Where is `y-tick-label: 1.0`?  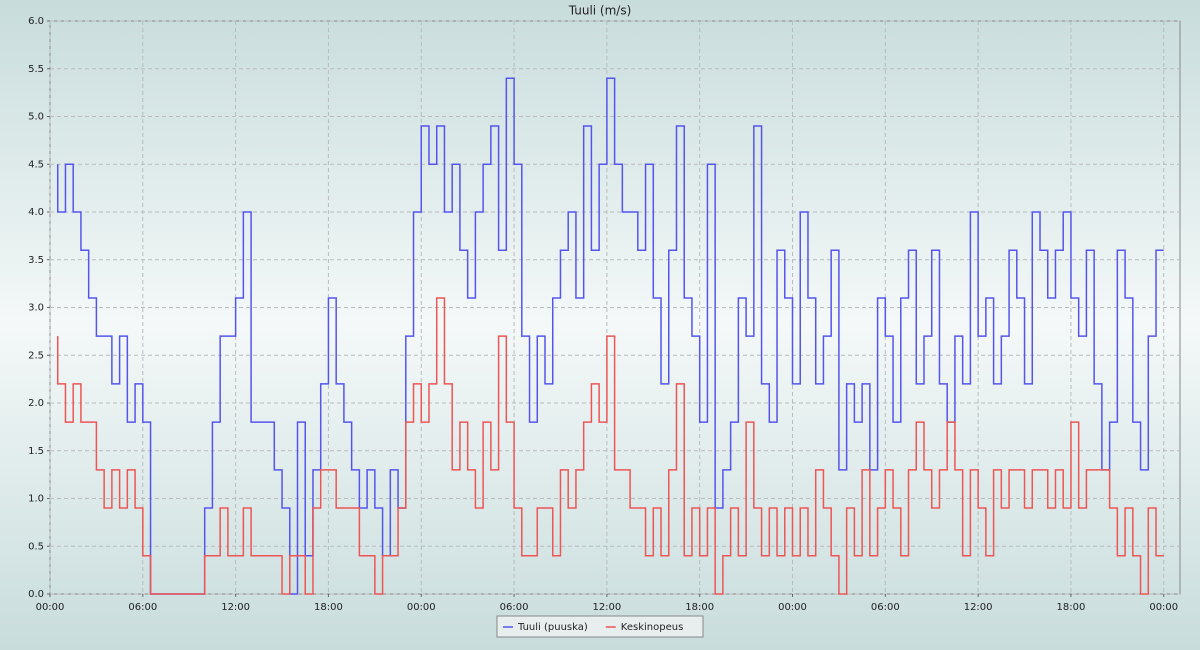 y-tick-label: 1.0 is located at coordinates (36, 499).